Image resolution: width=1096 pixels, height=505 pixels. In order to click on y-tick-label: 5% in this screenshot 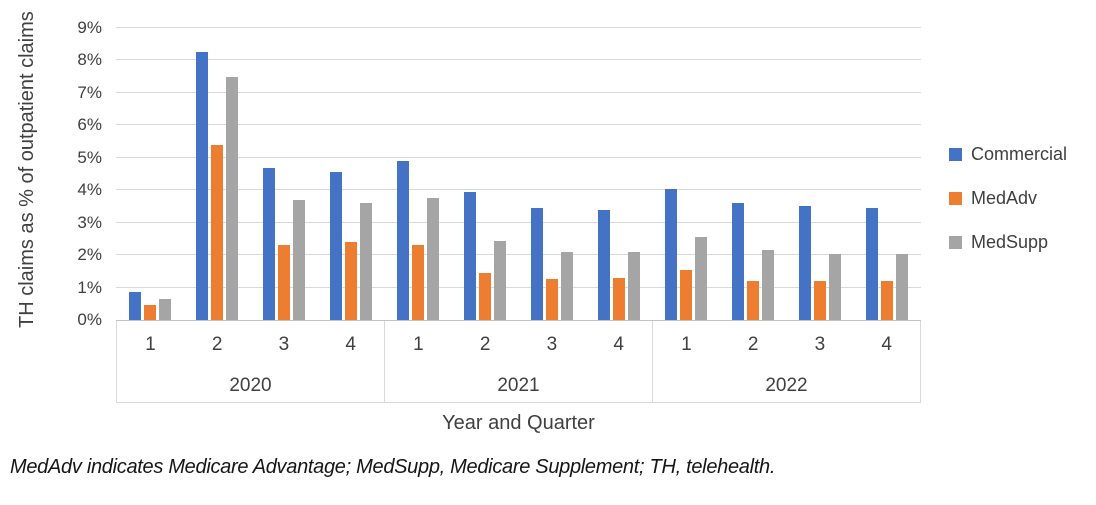, I will do `click(89, 157)`.